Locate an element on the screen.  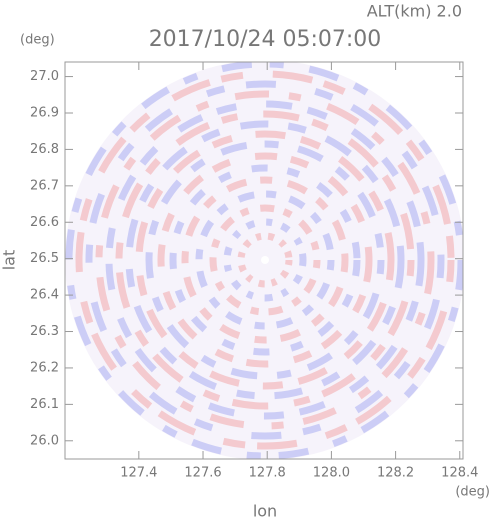
x-tick-label: 128.4 is located at coordinates (459, 473).